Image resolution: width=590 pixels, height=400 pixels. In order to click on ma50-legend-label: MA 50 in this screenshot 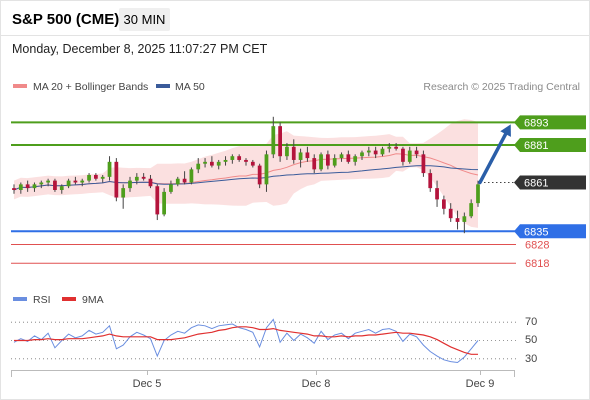, I will do `click(190, 87)`.